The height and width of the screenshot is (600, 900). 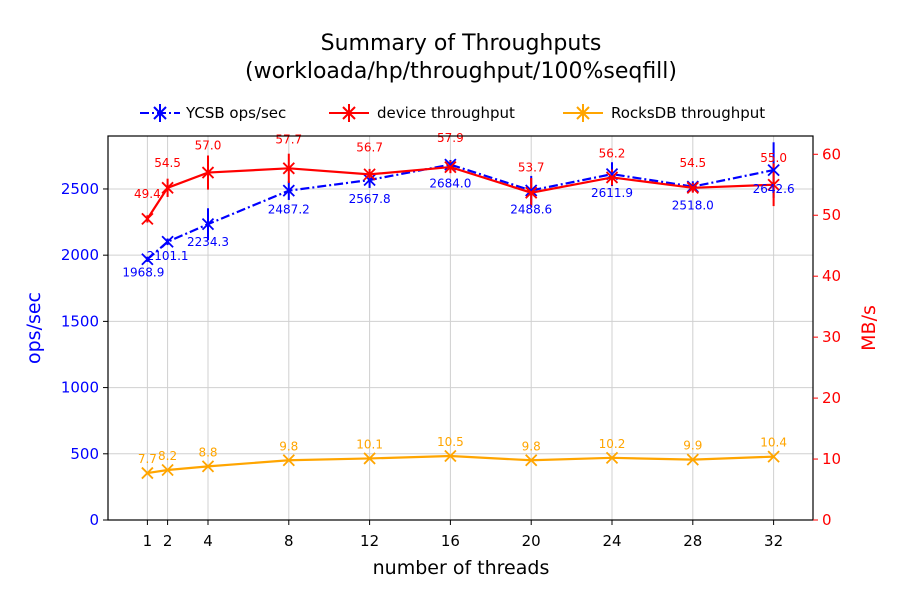 I want to click on y-left-tick-label: 1500, so click(x=80, y=321).